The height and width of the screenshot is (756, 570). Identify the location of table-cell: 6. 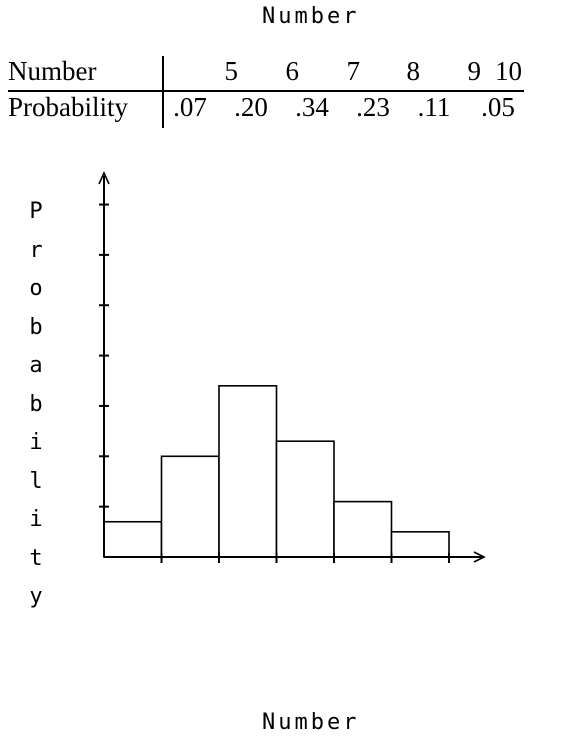
(292, 71).